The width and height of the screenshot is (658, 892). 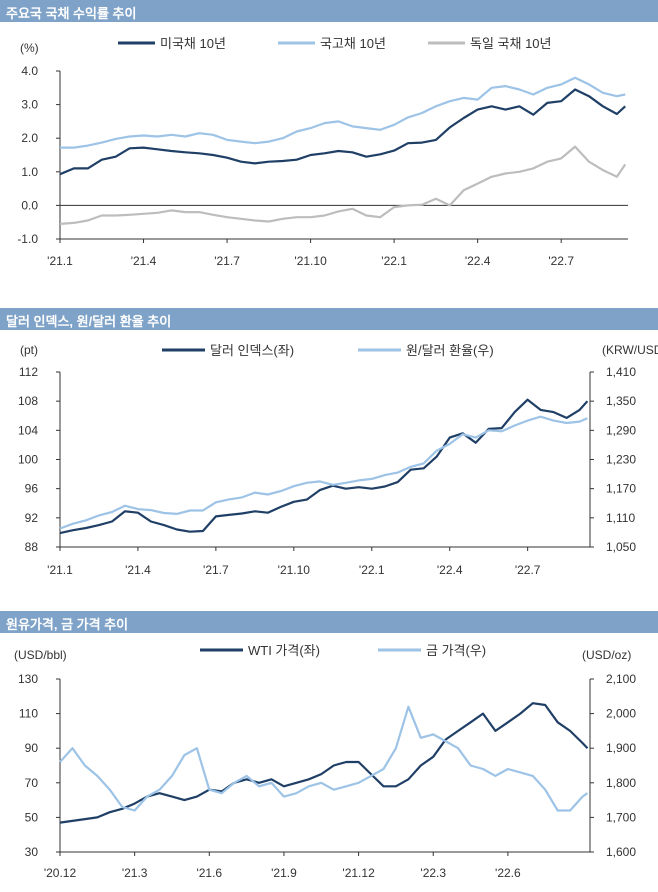 I want to click on y-tick-label: 104, so click(x=28, y=430).